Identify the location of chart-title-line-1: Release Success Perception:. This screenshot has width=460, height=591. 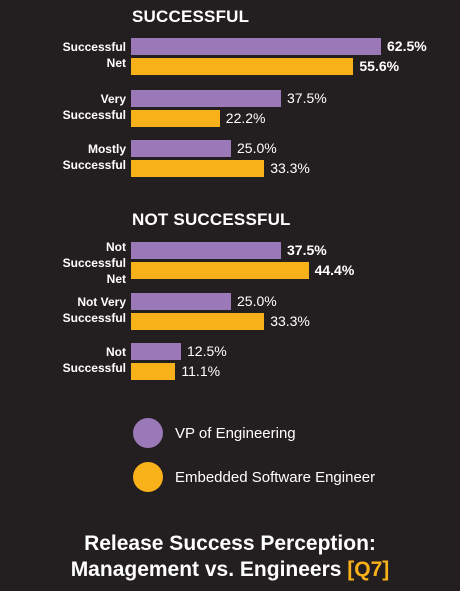
(230, 543).